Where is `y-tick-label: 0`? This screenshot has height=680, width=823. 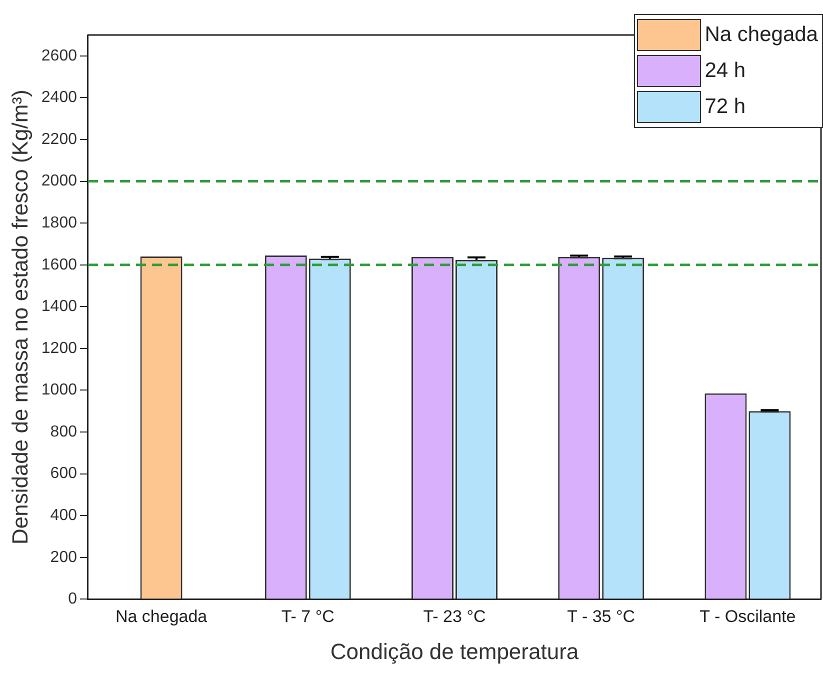
y-tick-label: 0 is located at coordinates (73, 599).